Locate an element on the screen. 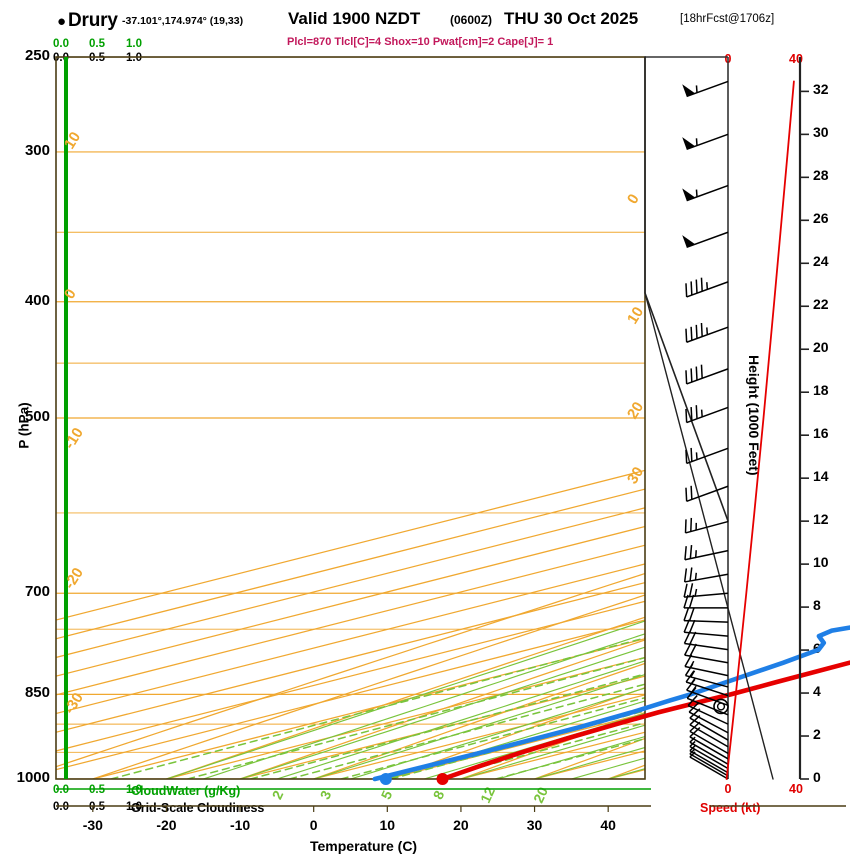 The width and height of the screenshot is (850, 860). lcl-marker is located at coordinates (721, 706).